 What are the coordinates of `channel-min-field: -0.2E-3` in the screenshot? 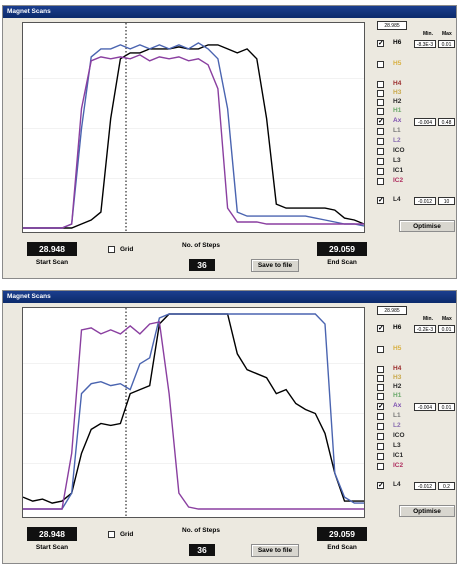 It's located at (425, 329).